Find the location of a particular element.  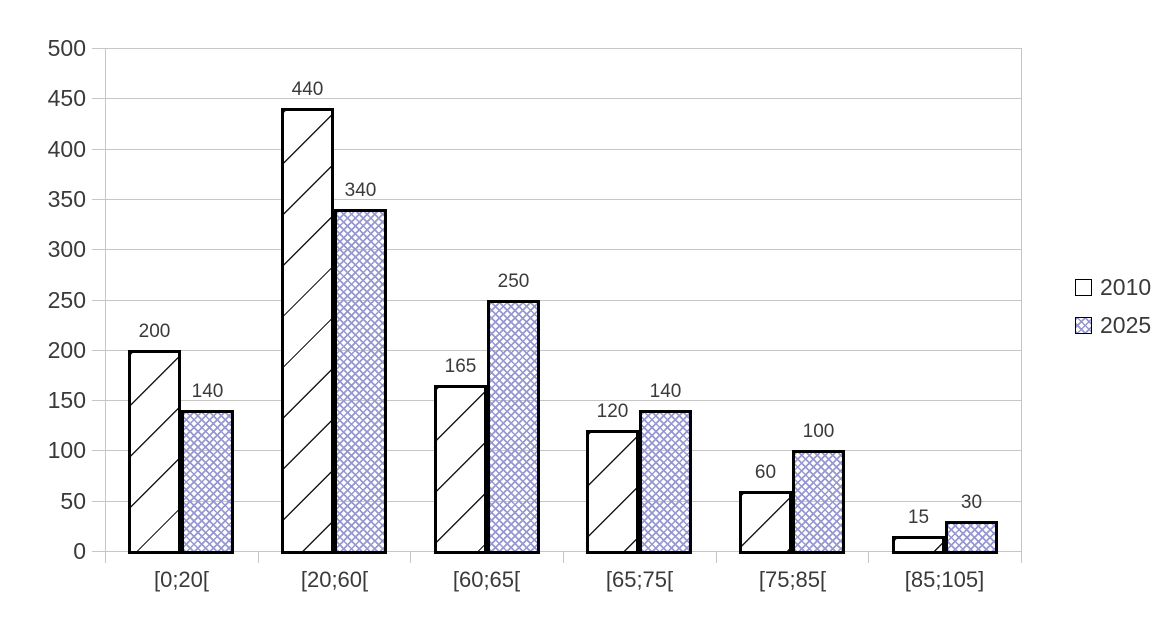

bar-2025-[65;75[ is located at coordinates (665, 482).